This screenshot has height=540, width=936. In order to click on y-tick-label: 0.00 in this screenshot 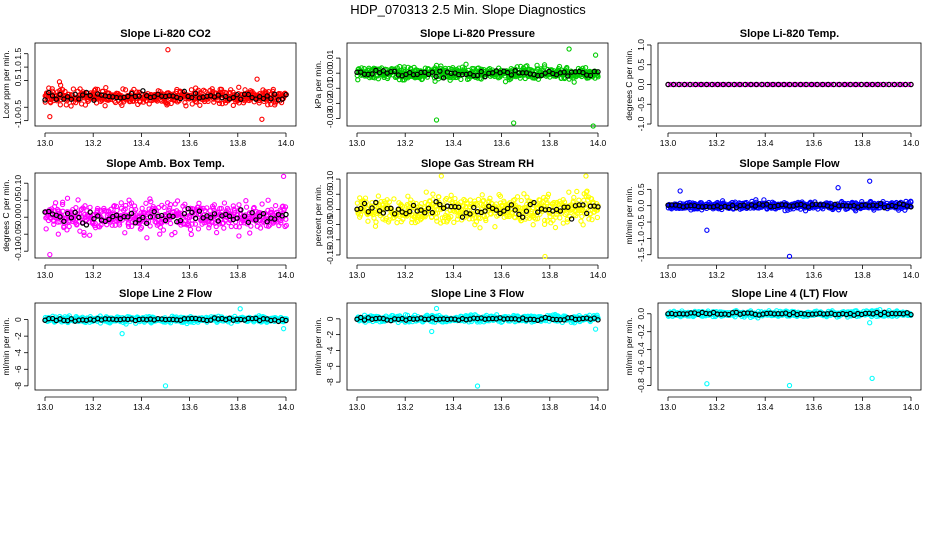, I will do `click(330, 209)`.